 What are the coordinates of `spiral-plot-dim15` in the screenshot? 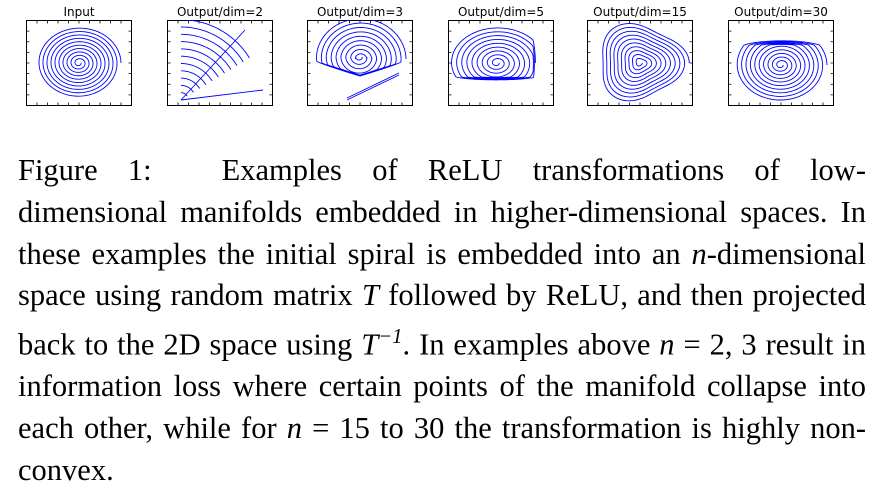 It's located at (640, 63).